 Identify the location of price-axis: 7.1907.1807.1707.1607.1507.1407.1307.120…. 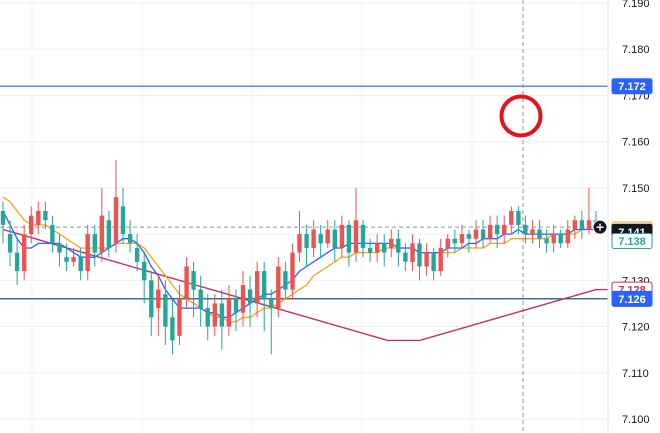
(633, 216).